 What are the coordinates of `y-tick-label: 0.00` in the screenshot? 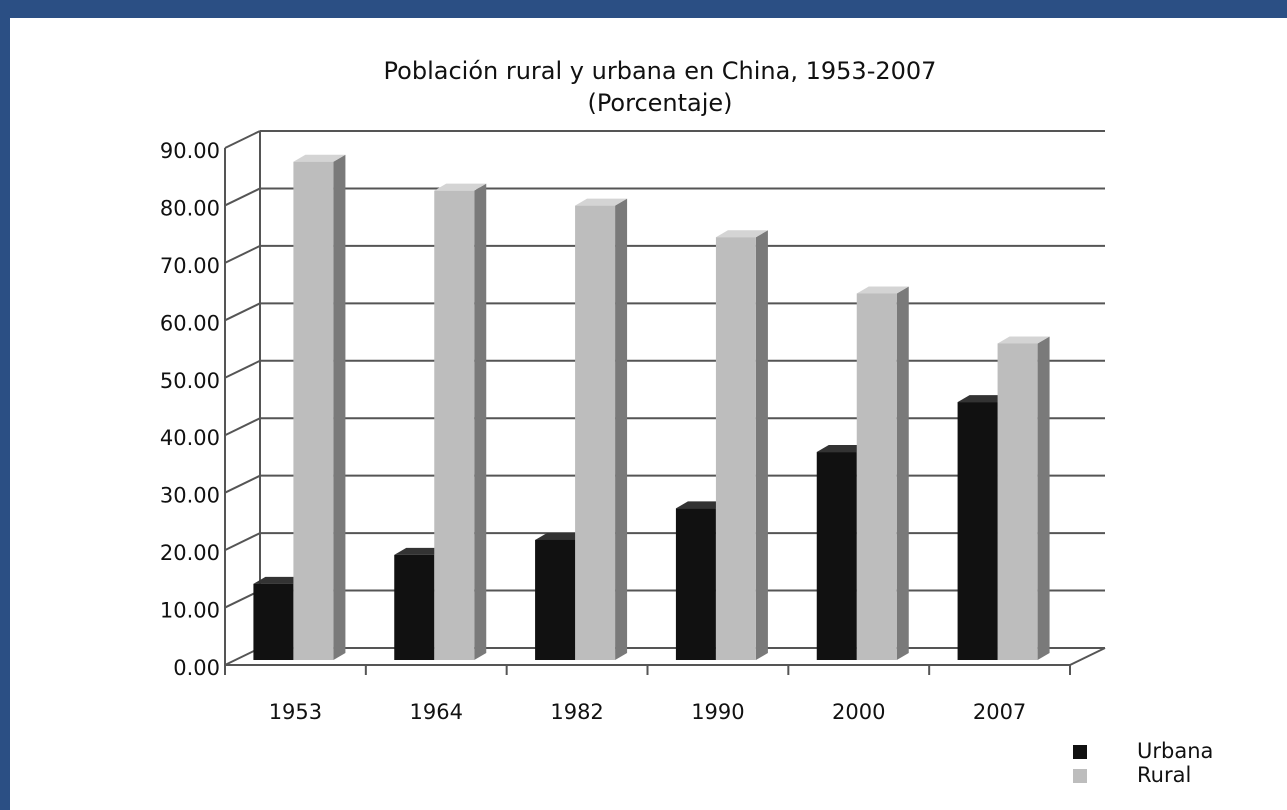 It's located at (196, 668).